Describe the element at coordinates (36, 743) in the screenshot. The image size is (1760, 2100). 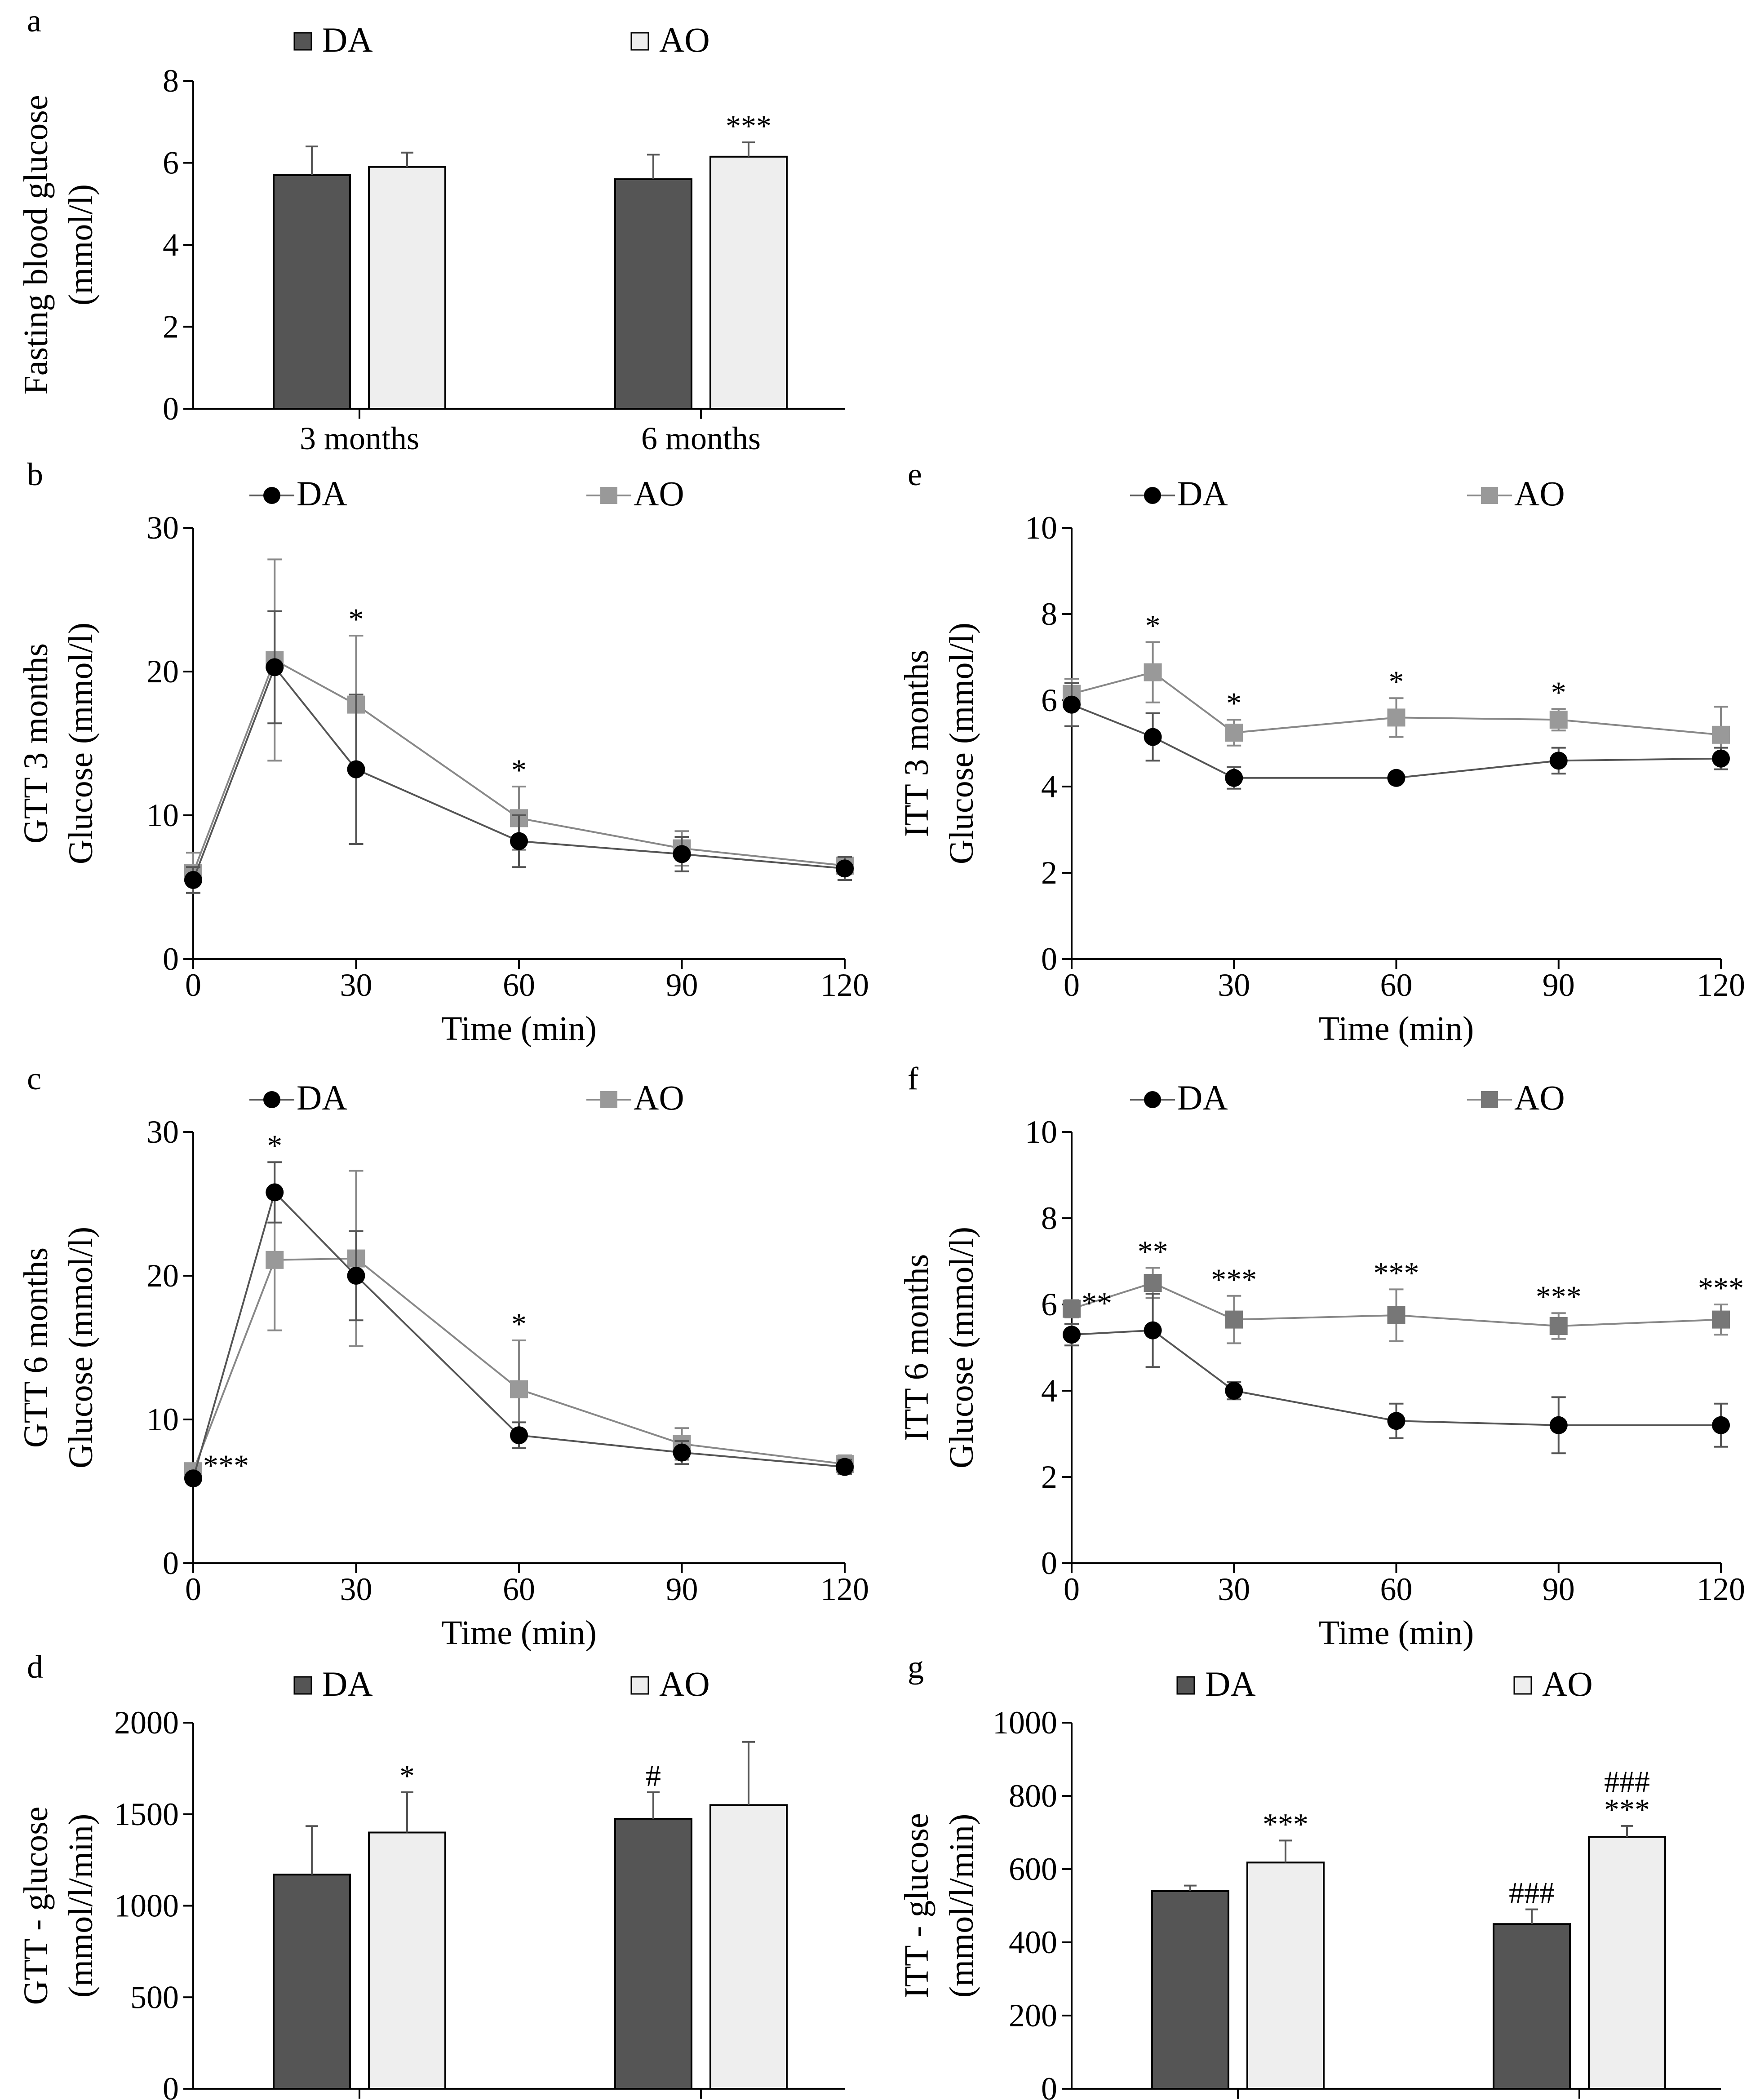
I see `y-axis-title: GTT 3 months` at that location.